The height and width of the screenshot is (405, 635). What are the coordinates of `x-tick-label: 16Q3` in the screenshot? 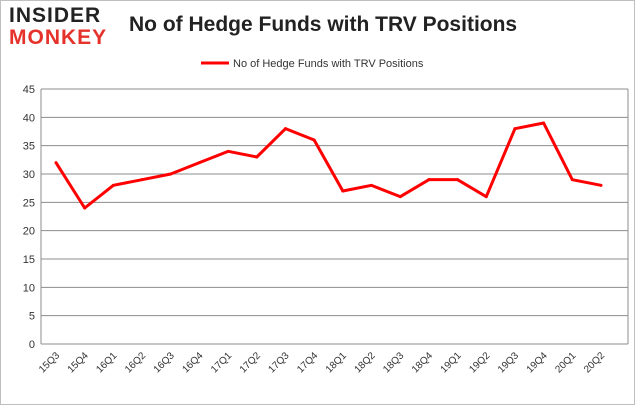 It's located at (164, 362).